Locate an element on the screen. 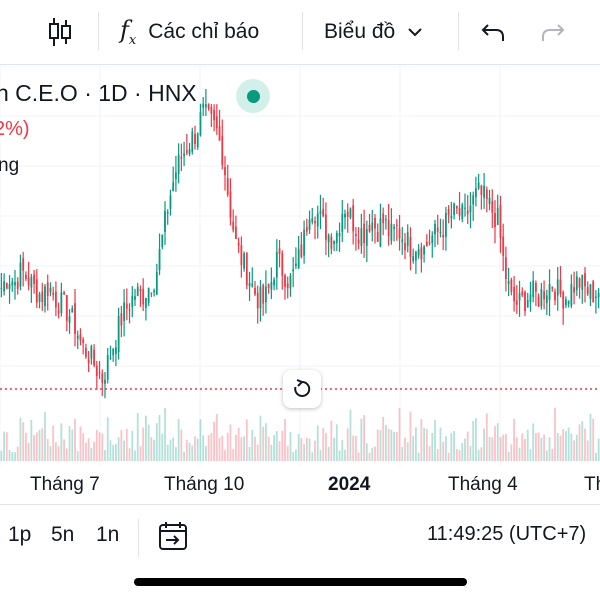 The image size is (600, 600). indicators-button: fx Các chỉ báo is located at coordinates (189, 32).